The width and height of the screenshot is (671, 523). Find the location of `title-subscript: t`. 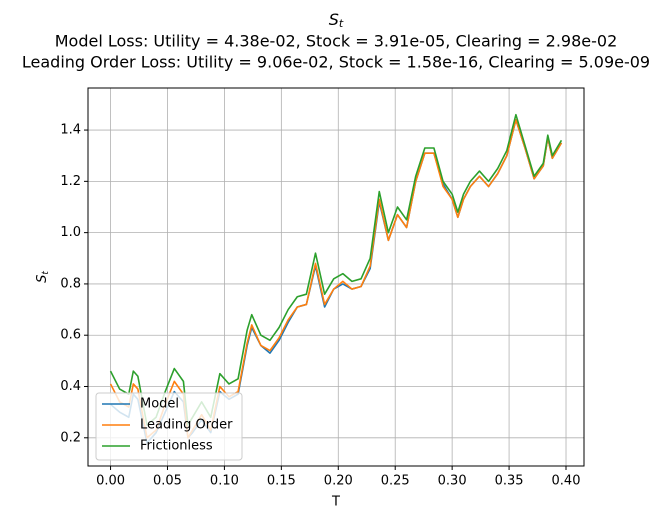

title-subscript: t is located at coordinates (341, 23).